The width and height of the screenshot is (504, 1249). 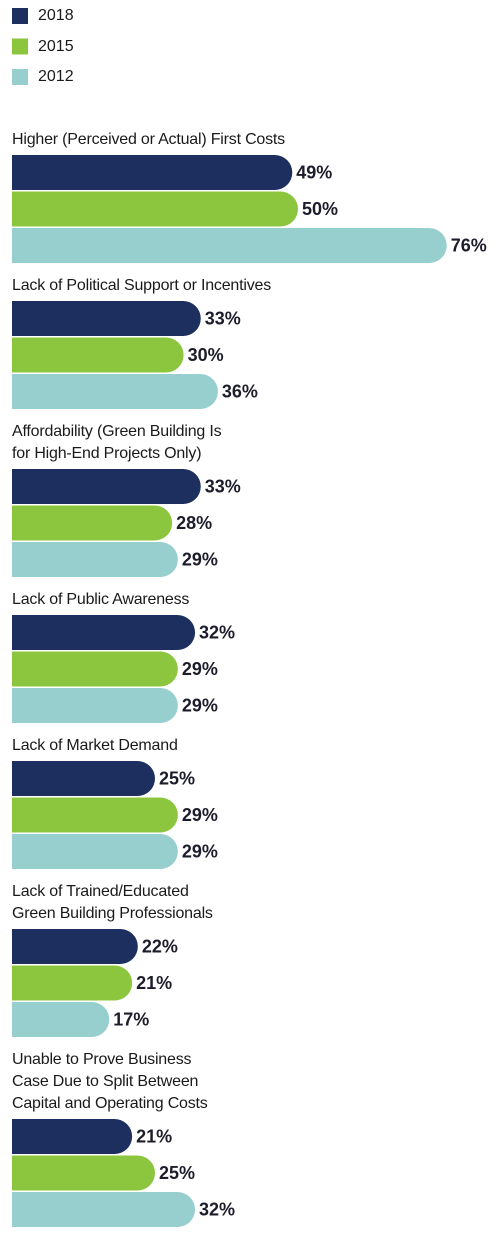 What do you see at coordinates (148, 139) in the screenshot?
I see `category-label: Higher (Perceived or Actual) First Costs` at bounding box center [148, 139].